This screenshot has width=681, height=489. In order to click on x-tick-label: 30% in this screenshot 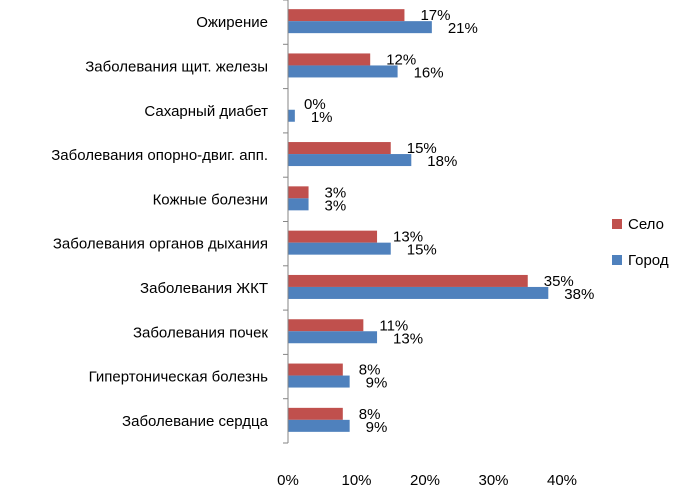, I will do `click(493, 480)`.